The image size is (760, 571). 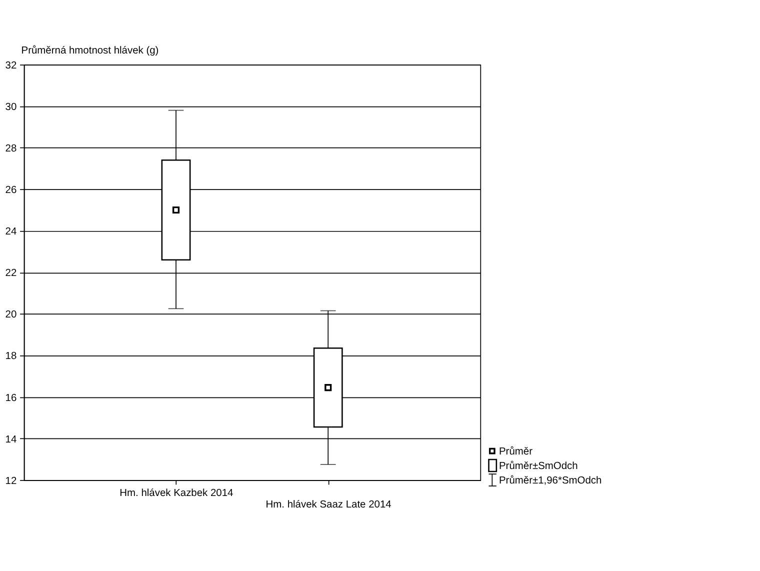 I want to click on y-tick-label: 32, so click(x=11, y=66).